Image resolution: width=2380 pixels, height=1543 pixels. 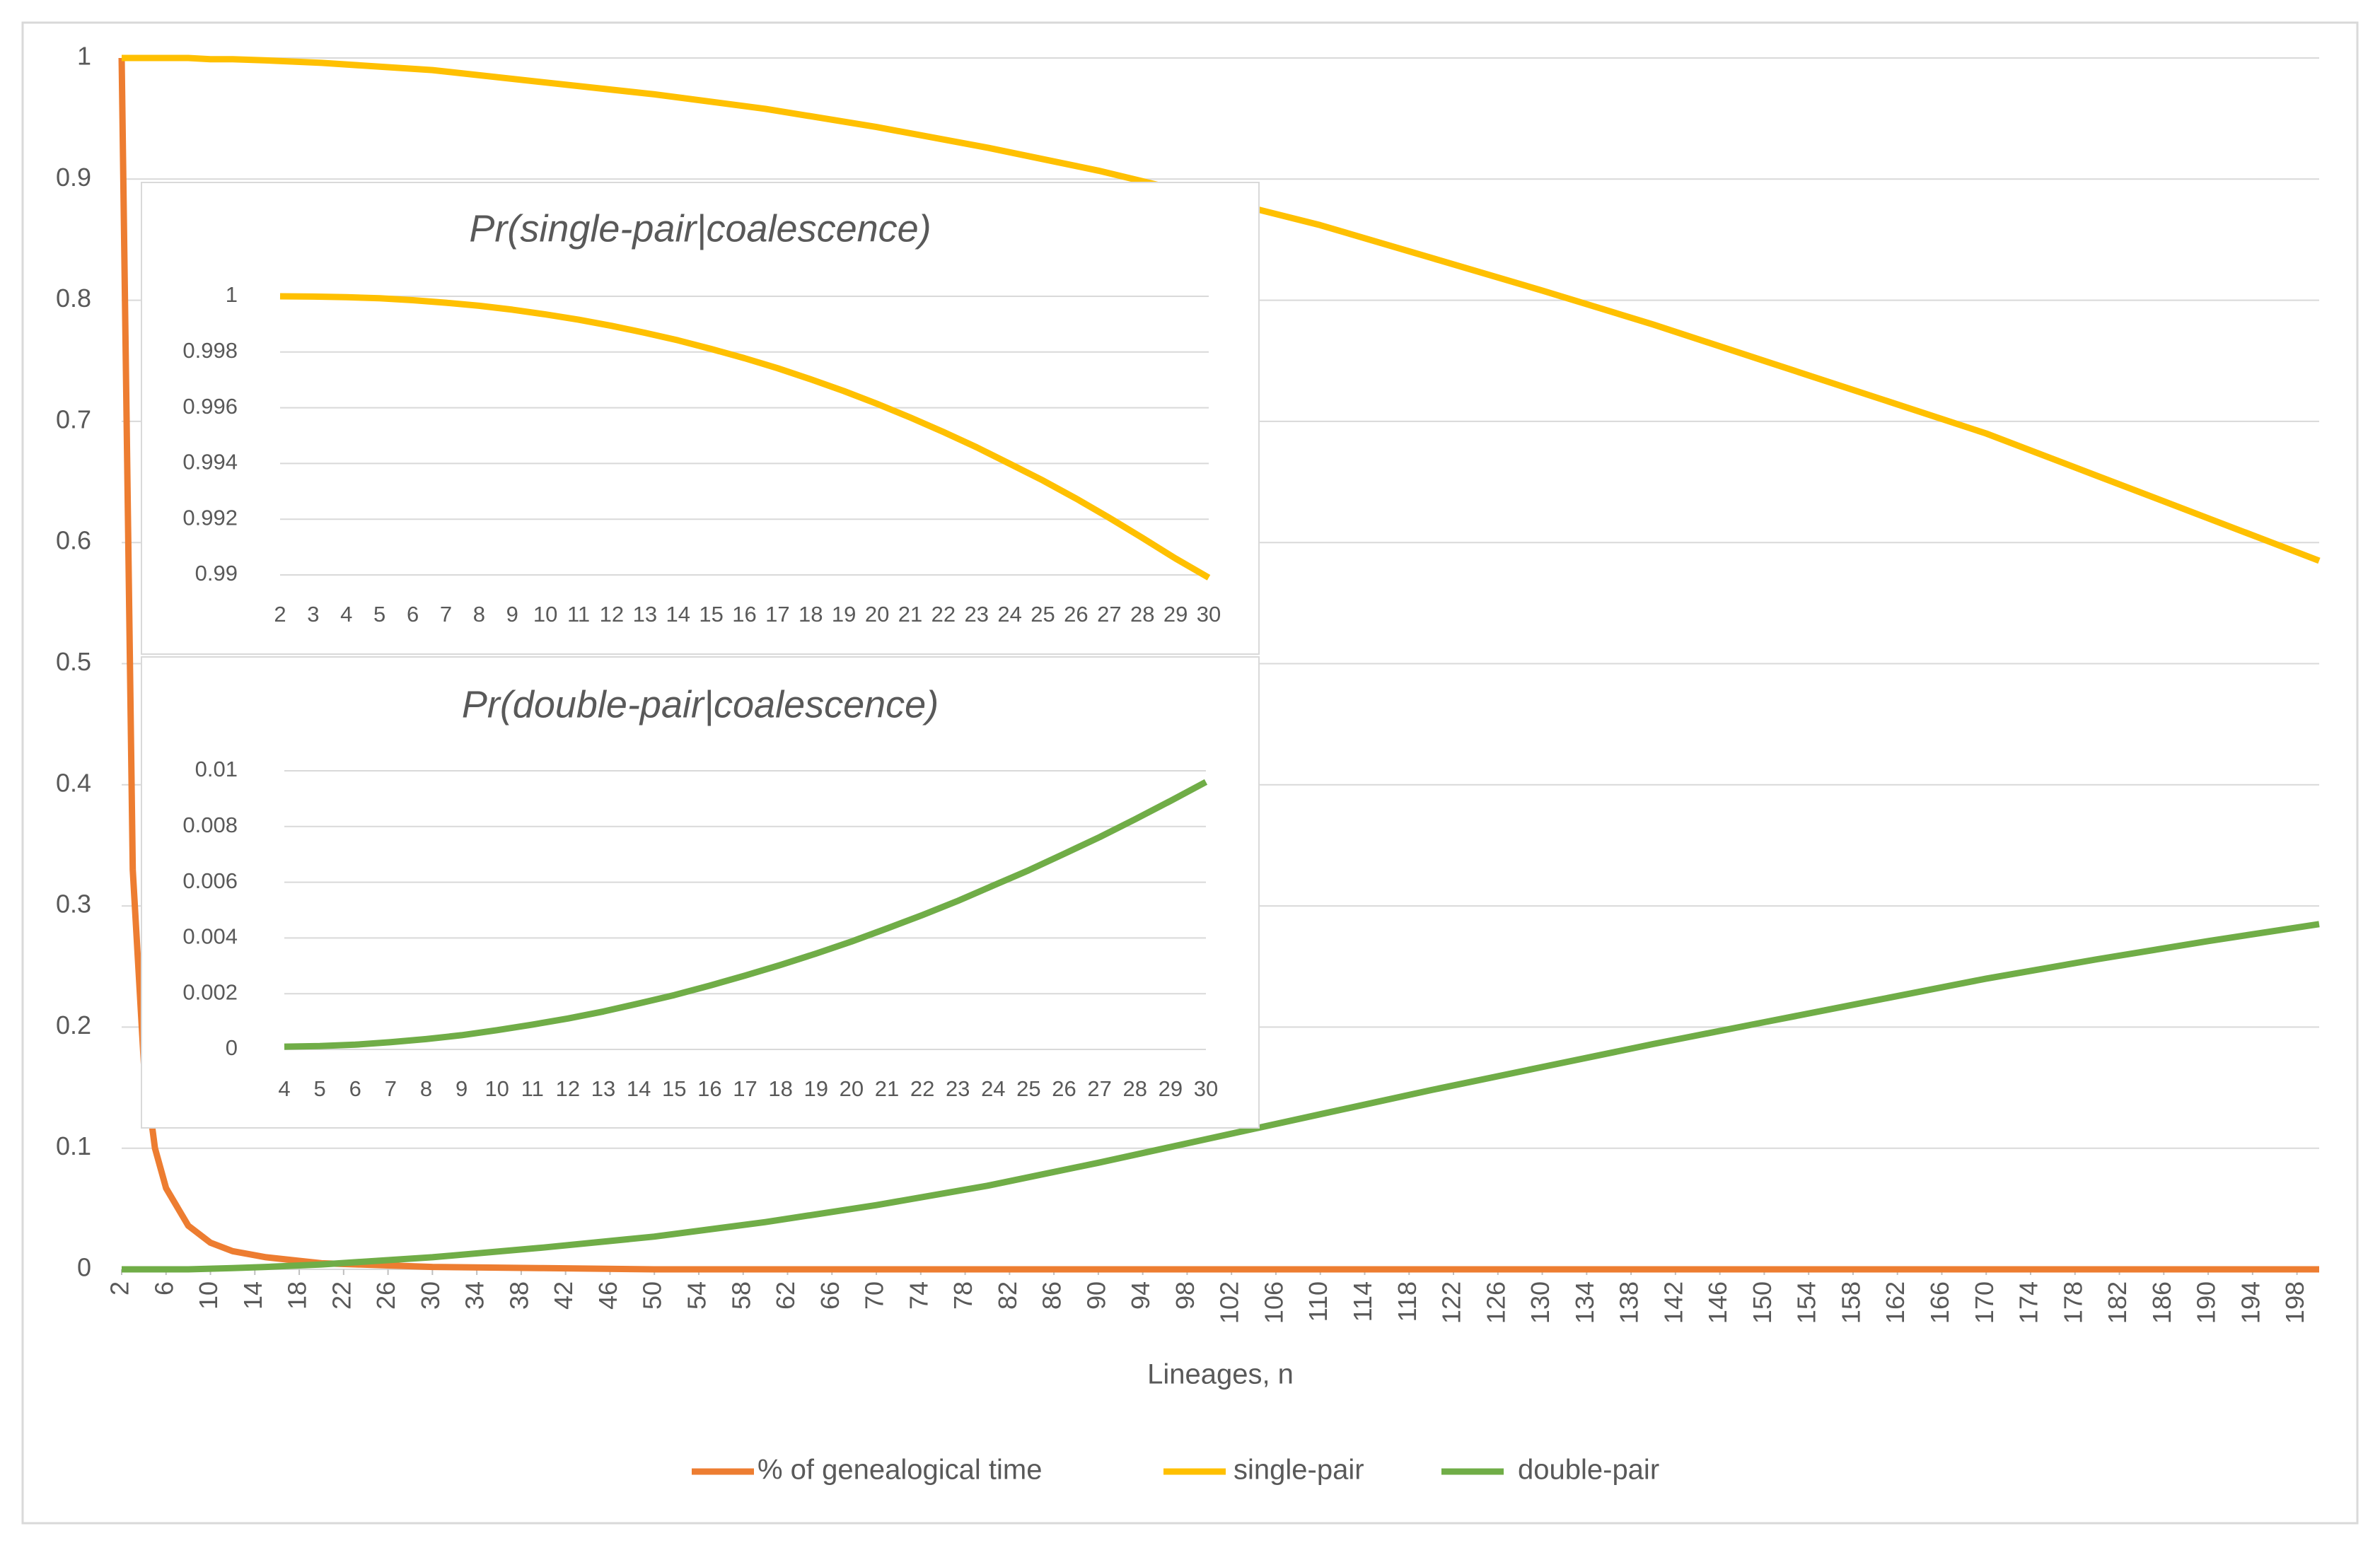 What do you see at coordinates (519, 1295) in the screenshot?
I see `x-tick-label: 38` at bounding box center [519, 1295].